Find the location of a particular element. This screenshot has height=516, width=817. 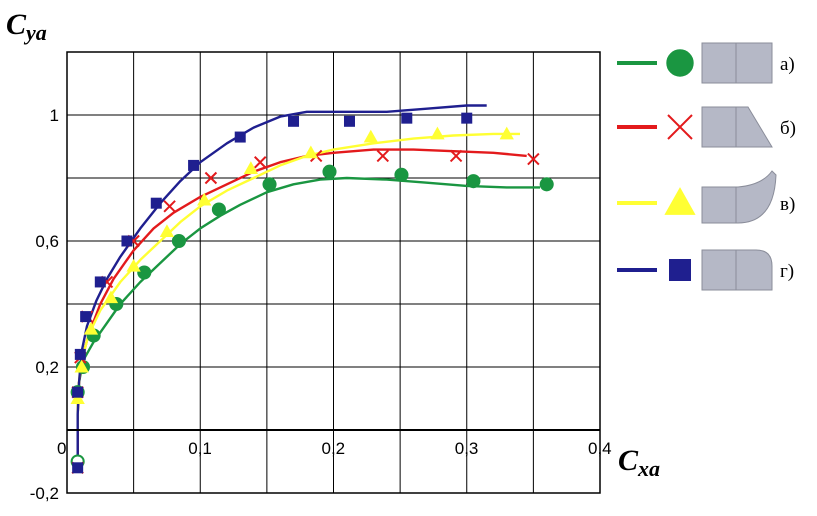

y-tick-label-3: 1 is located at coordinates (54, 115).